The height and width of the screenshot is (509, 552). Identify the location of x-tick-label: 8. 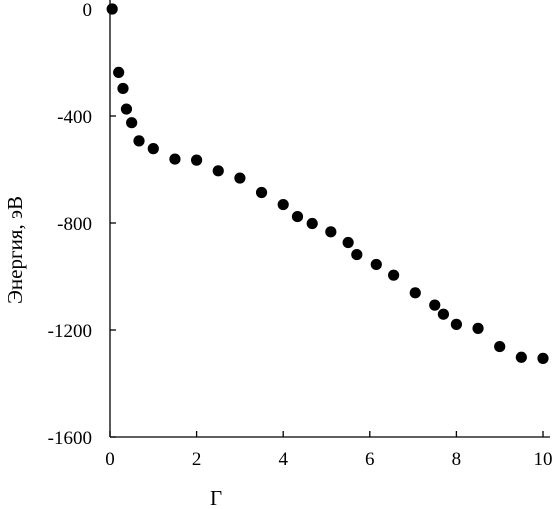
(457, 459).